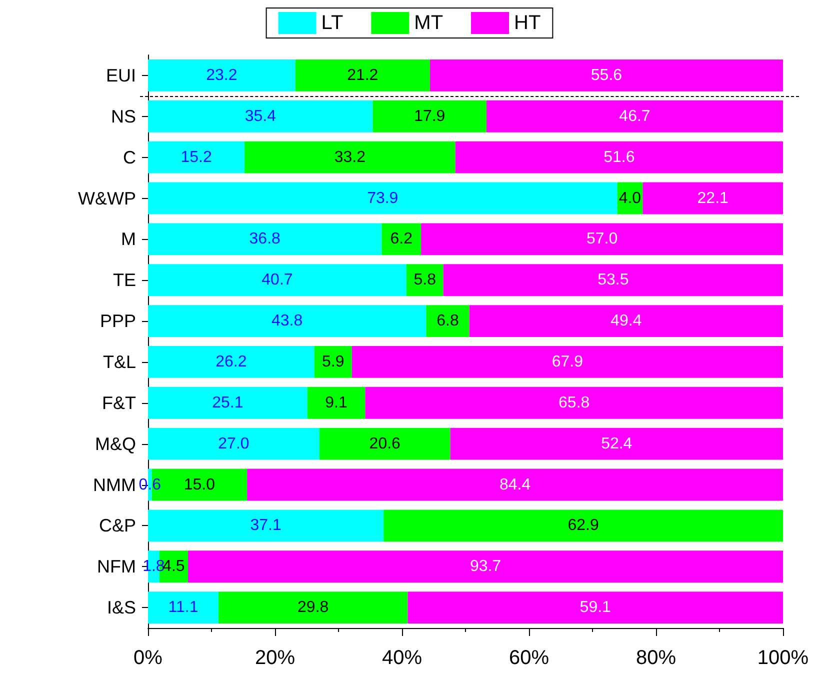 The width and height of the screenshot is (819, 691). I want to click on data-label: 21.2, so click(362, 75).